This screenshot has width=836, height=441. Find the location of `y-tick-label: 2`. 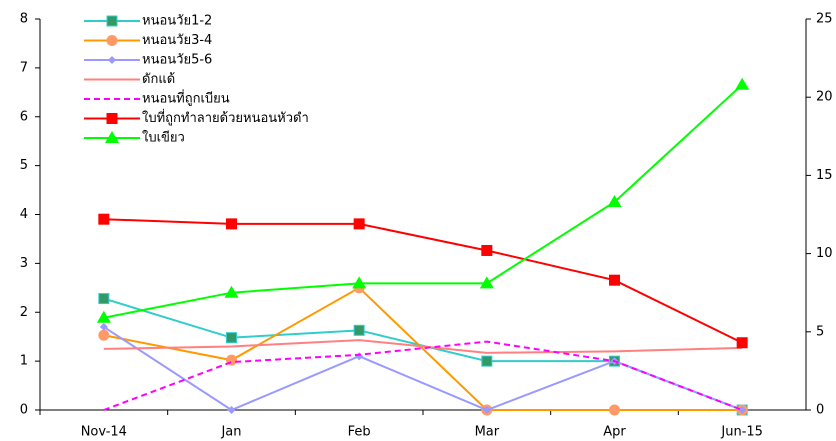

y-tick-label: 2 is located at coordinates (24, 312).